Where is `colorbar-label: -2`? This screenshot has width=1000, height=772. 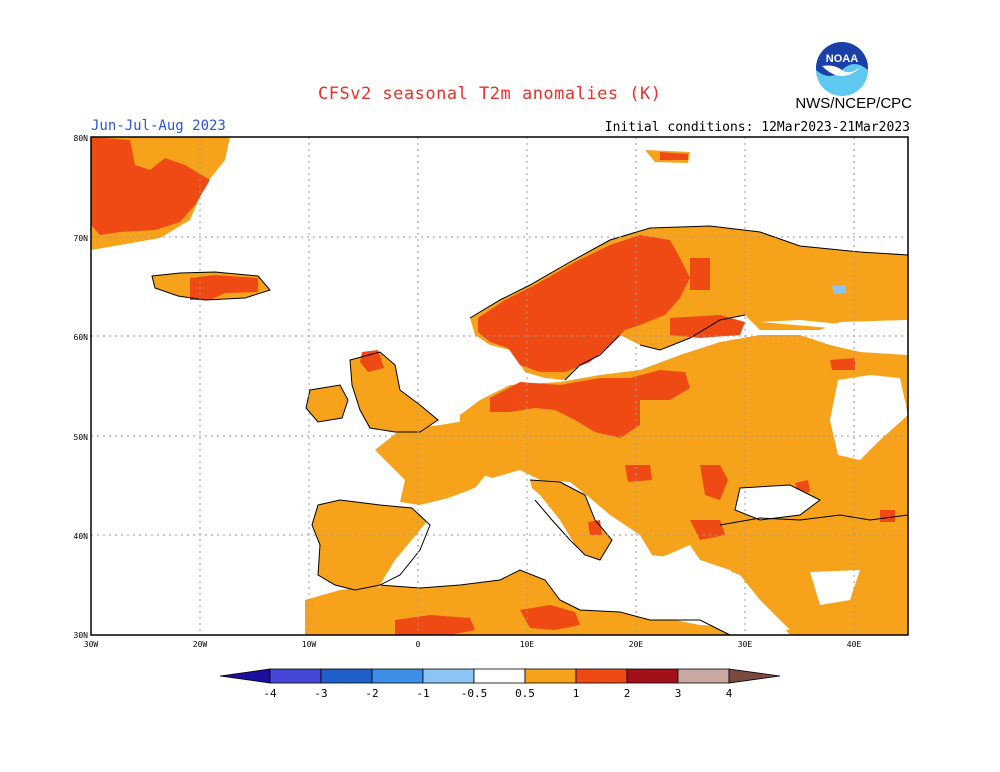 colorbar-label: -2 is located at coordinates (371, 693).